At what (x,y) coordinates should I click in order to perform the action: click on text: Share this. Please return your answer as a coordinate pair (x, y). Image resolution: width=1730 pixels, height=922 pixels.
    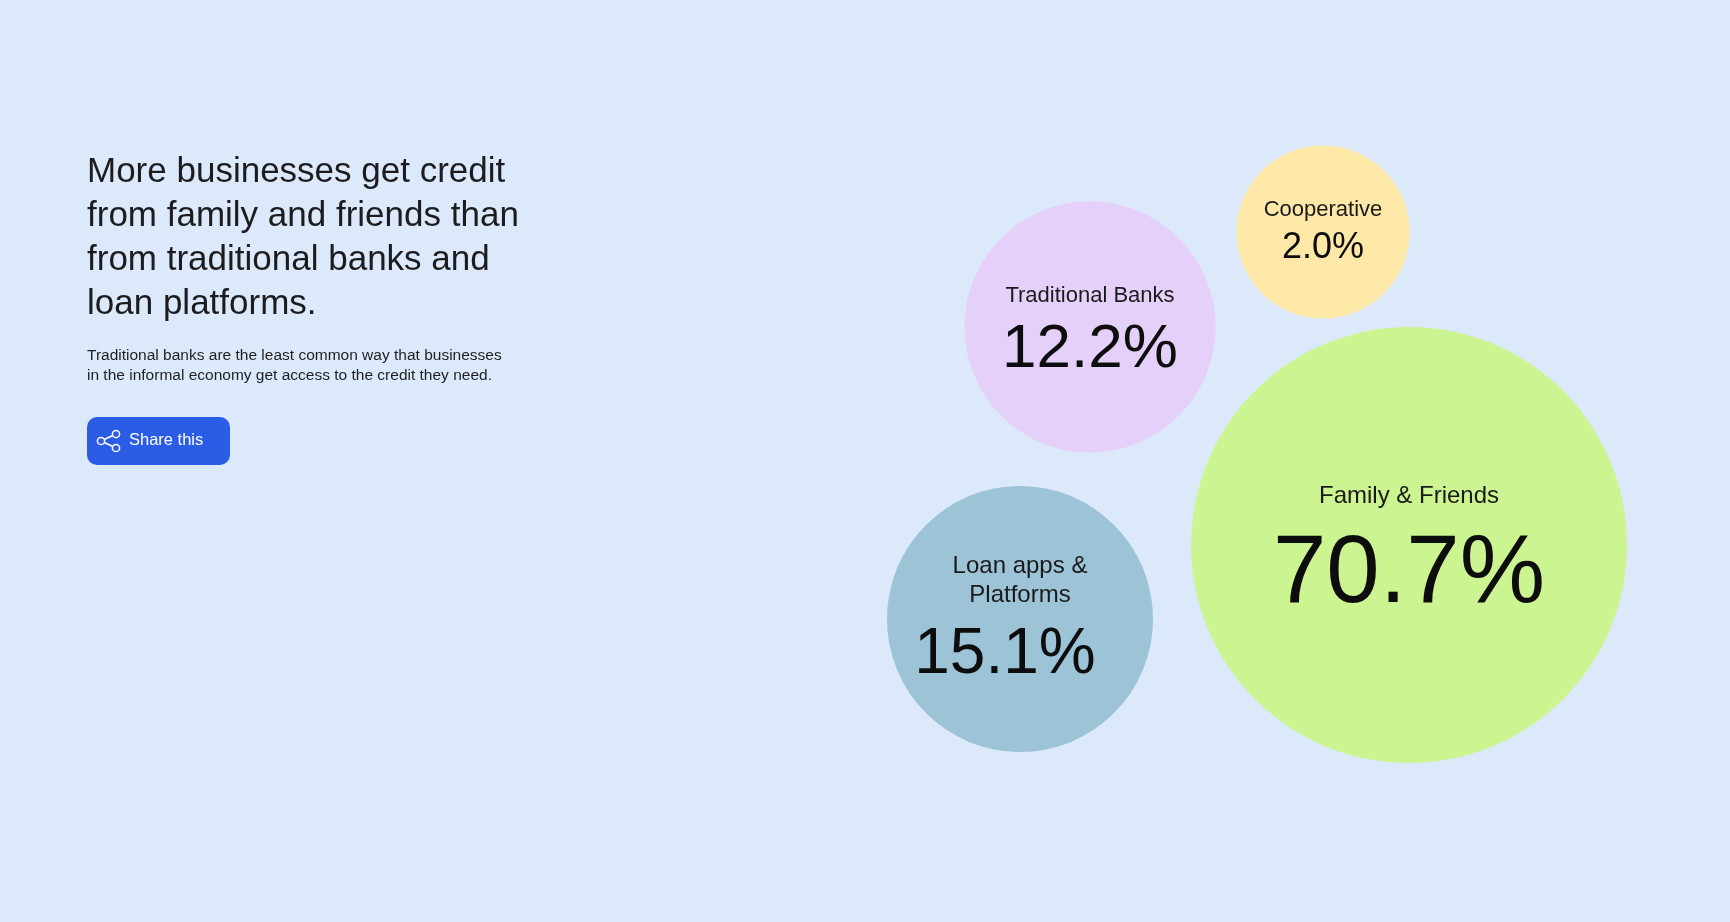
    Looking at the image, I should click on (166, 439).